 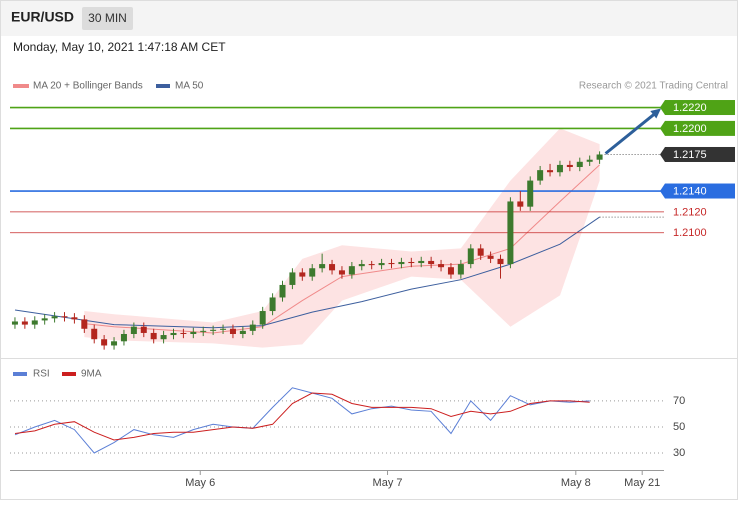 I want to click on y-tick-label: 70, so click(x=679, y=401).